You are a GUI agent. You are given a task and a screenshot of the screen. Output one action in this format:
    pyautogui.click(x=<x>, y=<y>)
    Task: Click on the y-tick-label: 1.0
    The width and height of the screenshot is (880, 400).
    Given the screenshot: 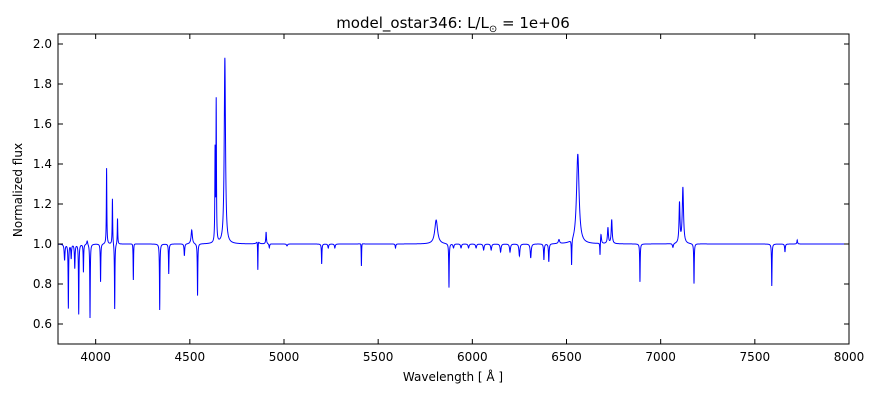 What is the action you would take?
    pyautogui.click(x=42, y=244)
    